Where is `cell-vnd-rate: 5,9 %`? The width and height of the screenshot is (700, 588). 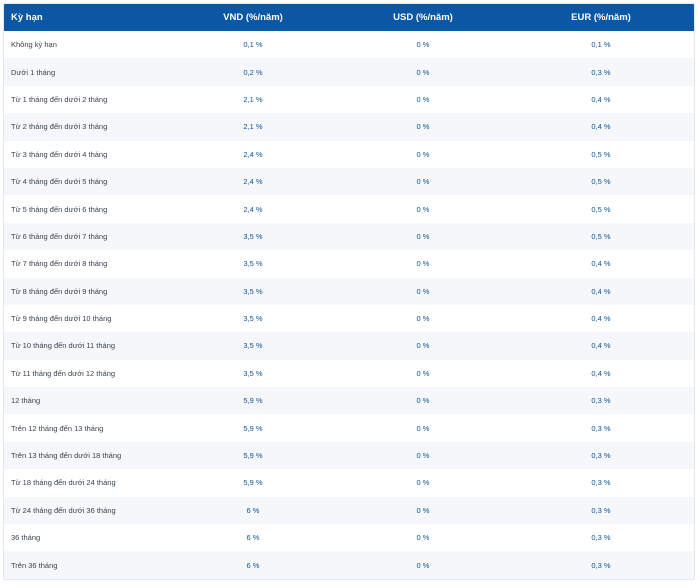 cell-vnd-rate: 5,9 % is located at coordinates (253, 483).